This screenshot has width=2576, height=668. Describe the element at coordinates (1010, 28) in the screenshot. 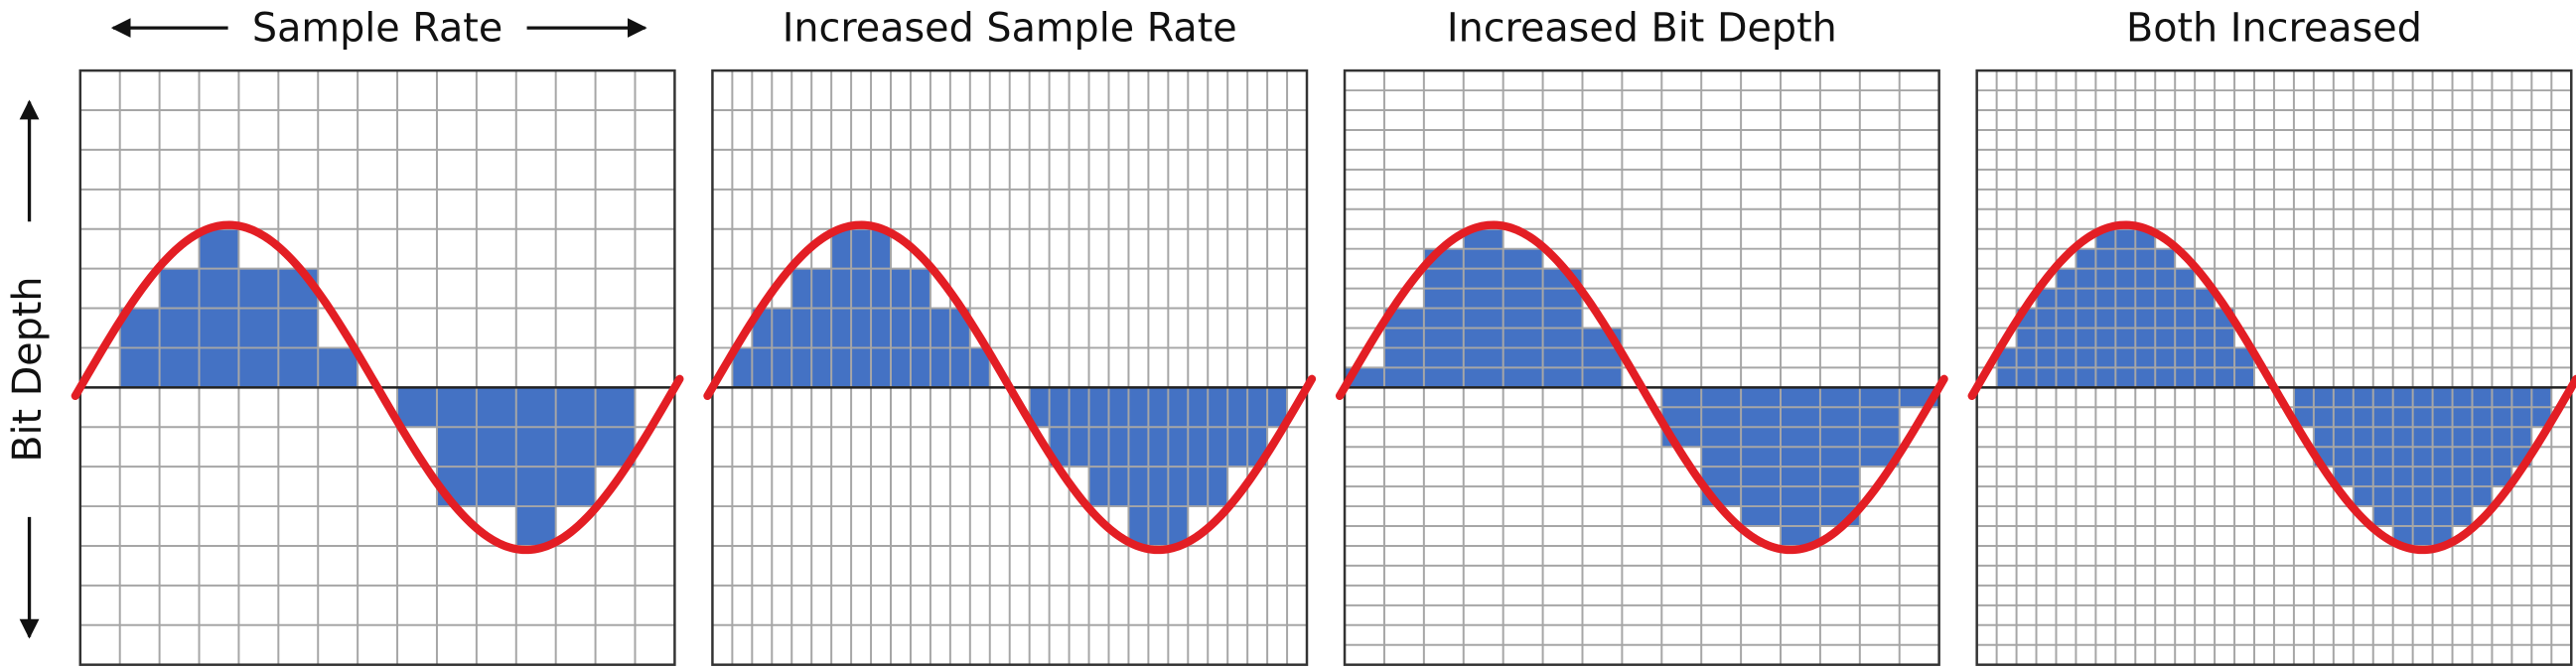

I see `panel-title: Increased Sample Rate` at that location.